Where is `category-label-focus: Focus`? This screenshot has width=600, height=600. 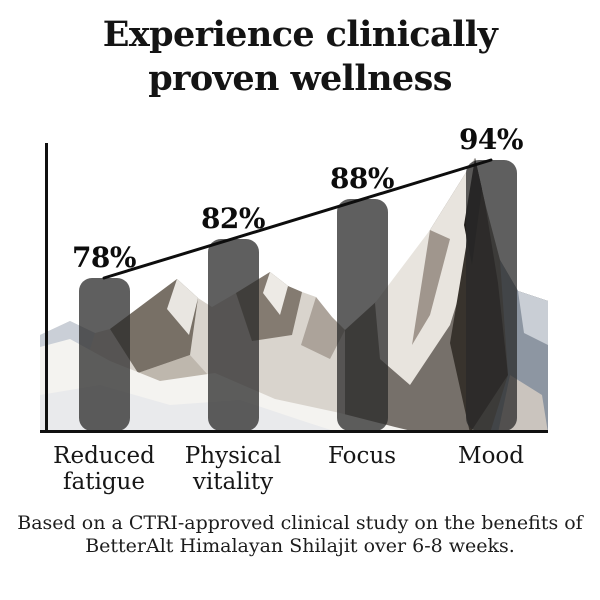
category-label-focus: Focus is located at coordinates (362, 456).